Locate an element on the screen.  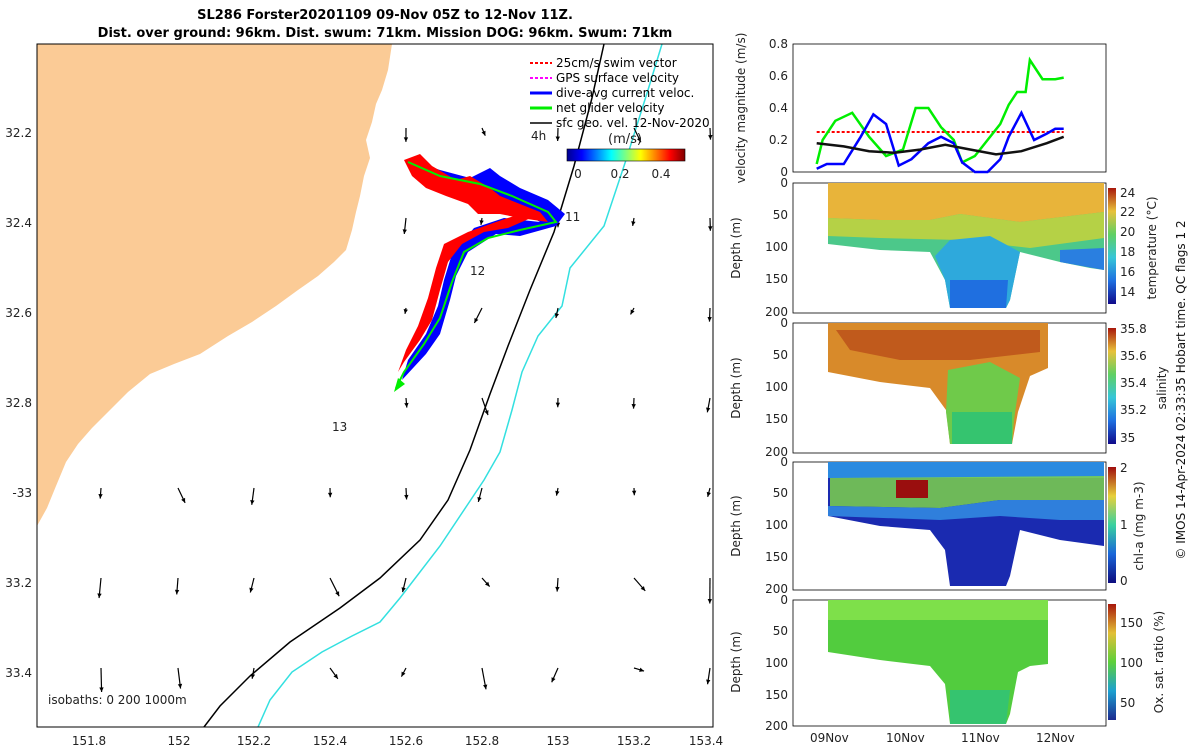
temperature-cbar-tick: 24 is located at coordinates (1127, 193).